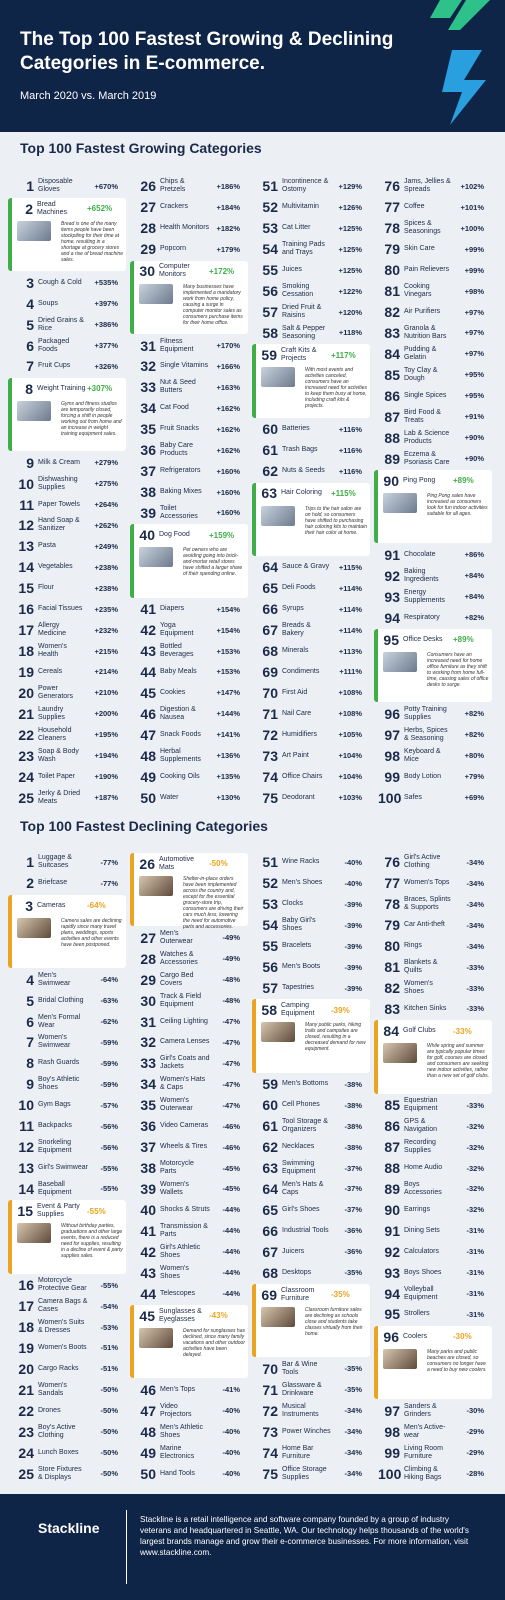 This screenshot has height=1600, width=505. Describe the element at coordinates (148, 249) in the screenshot. I see `rank-number: 29` at that location.